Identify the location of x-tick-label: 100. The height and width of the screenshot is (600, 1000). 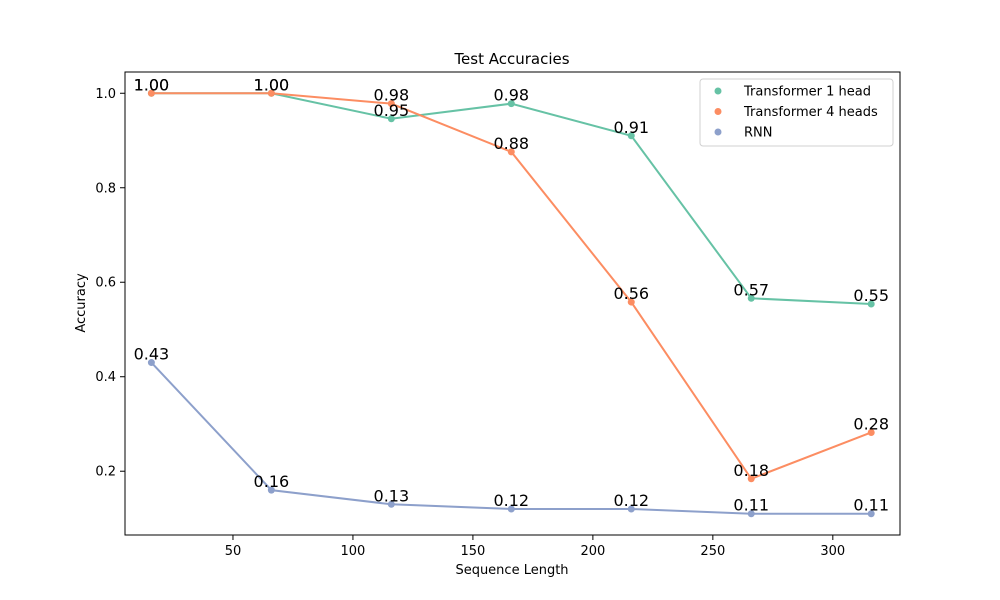
(353, 551).